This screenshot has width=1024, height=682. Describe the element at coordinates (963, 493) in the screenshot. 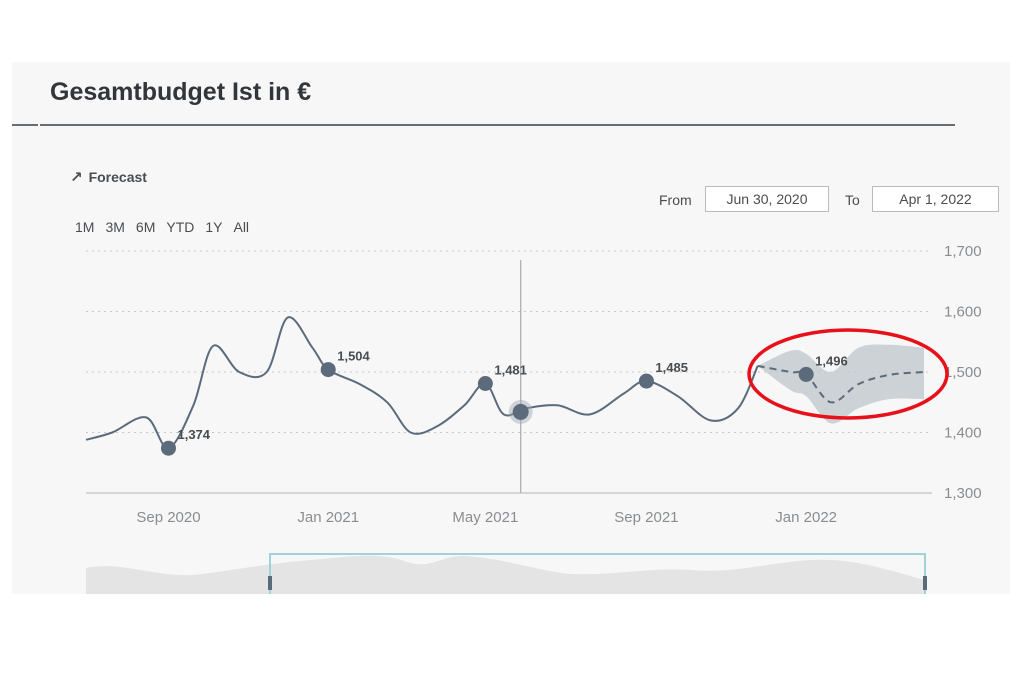

I see `y-tick-label: 1,300` at that location.